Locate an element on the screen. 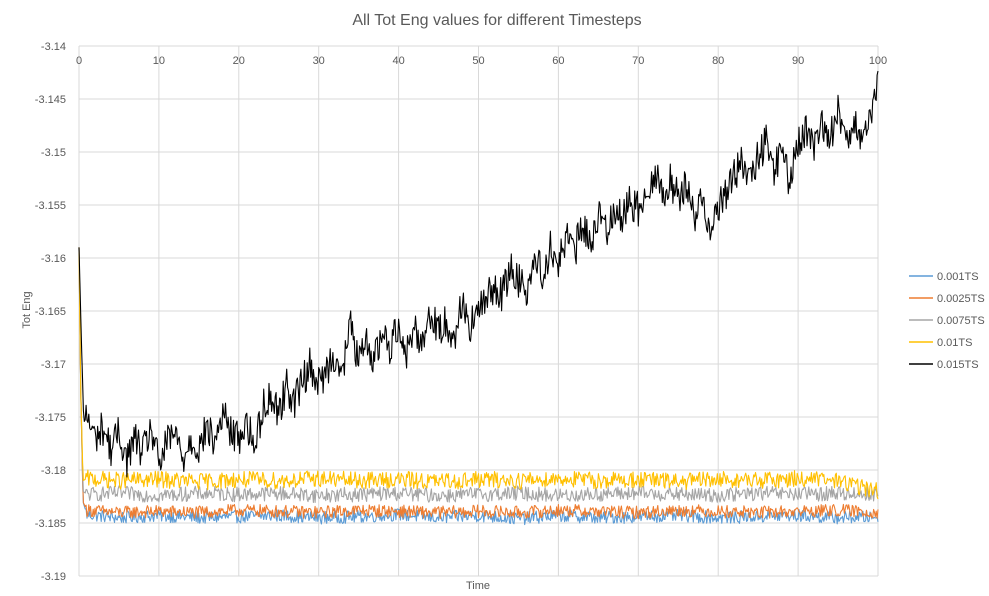 This screenshot has width=989, height=596. x-tick-label: 30 is located at coordinates (319, 61).